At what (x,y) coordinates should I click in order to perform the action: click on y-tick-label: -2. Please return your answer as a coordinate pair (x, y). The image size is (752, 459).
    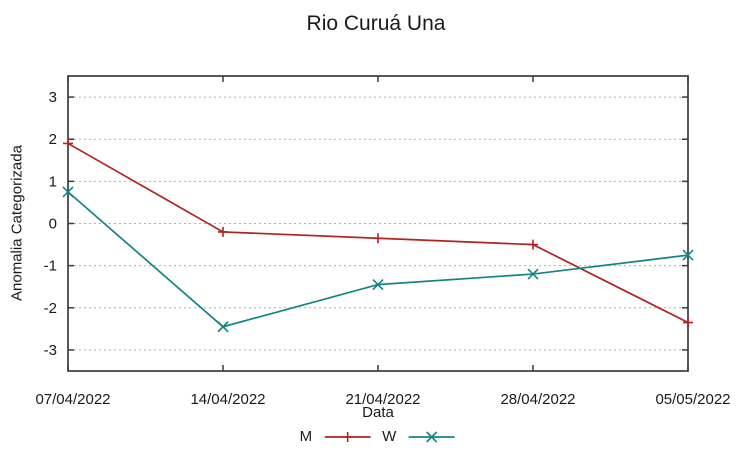
    Looking at the image, I should click on (50, 308).